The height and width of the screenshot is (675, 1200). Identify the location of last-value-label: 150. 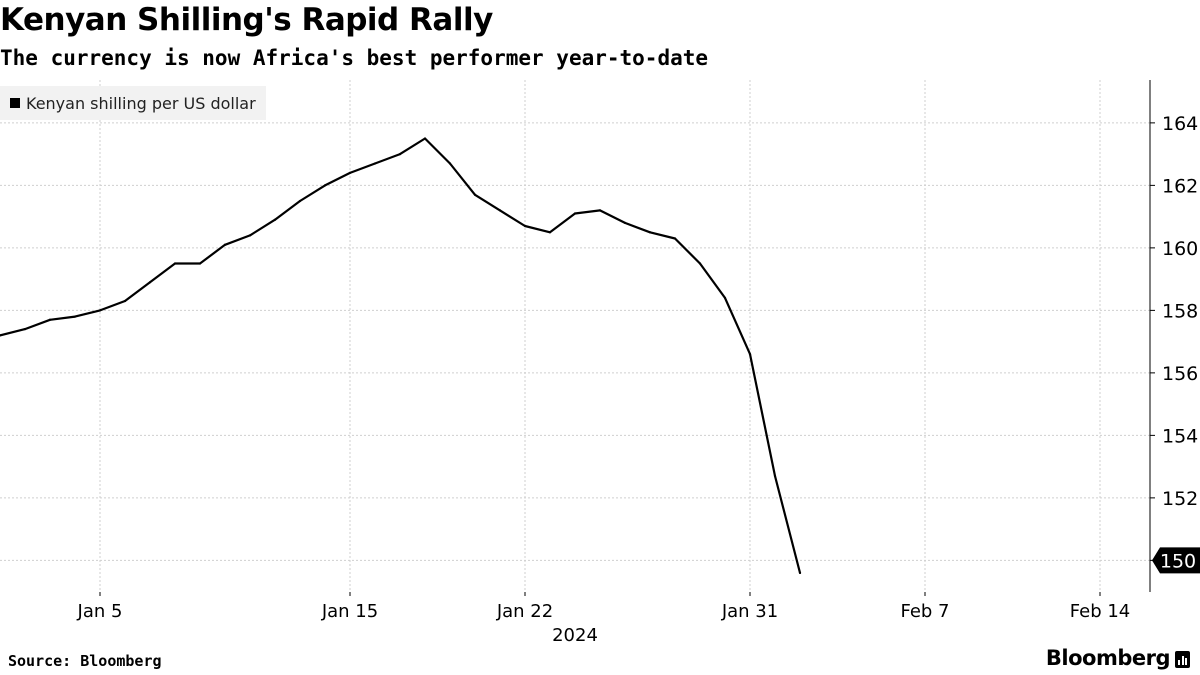
(1178, 561).